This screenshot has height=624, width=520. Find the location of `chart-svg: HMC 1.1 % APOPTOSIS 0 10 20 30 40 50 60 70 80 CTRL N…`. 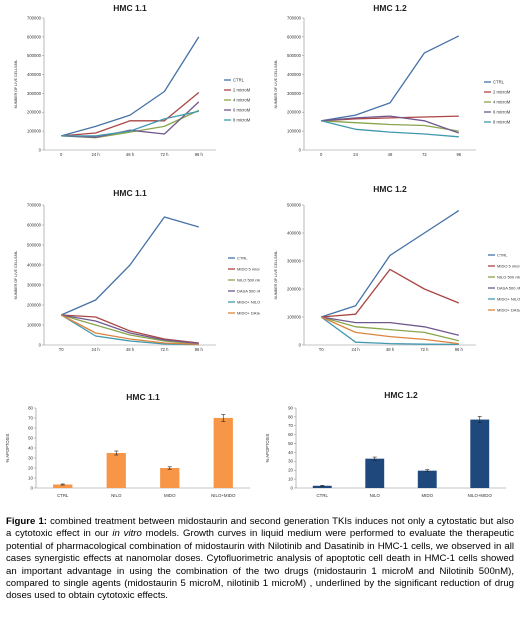

chart-svg: HMC 1.1 % APOPTOSIS 0 10 20 30 40 50 60 70 80 CTRL N… is located at coordinates (127, 445).